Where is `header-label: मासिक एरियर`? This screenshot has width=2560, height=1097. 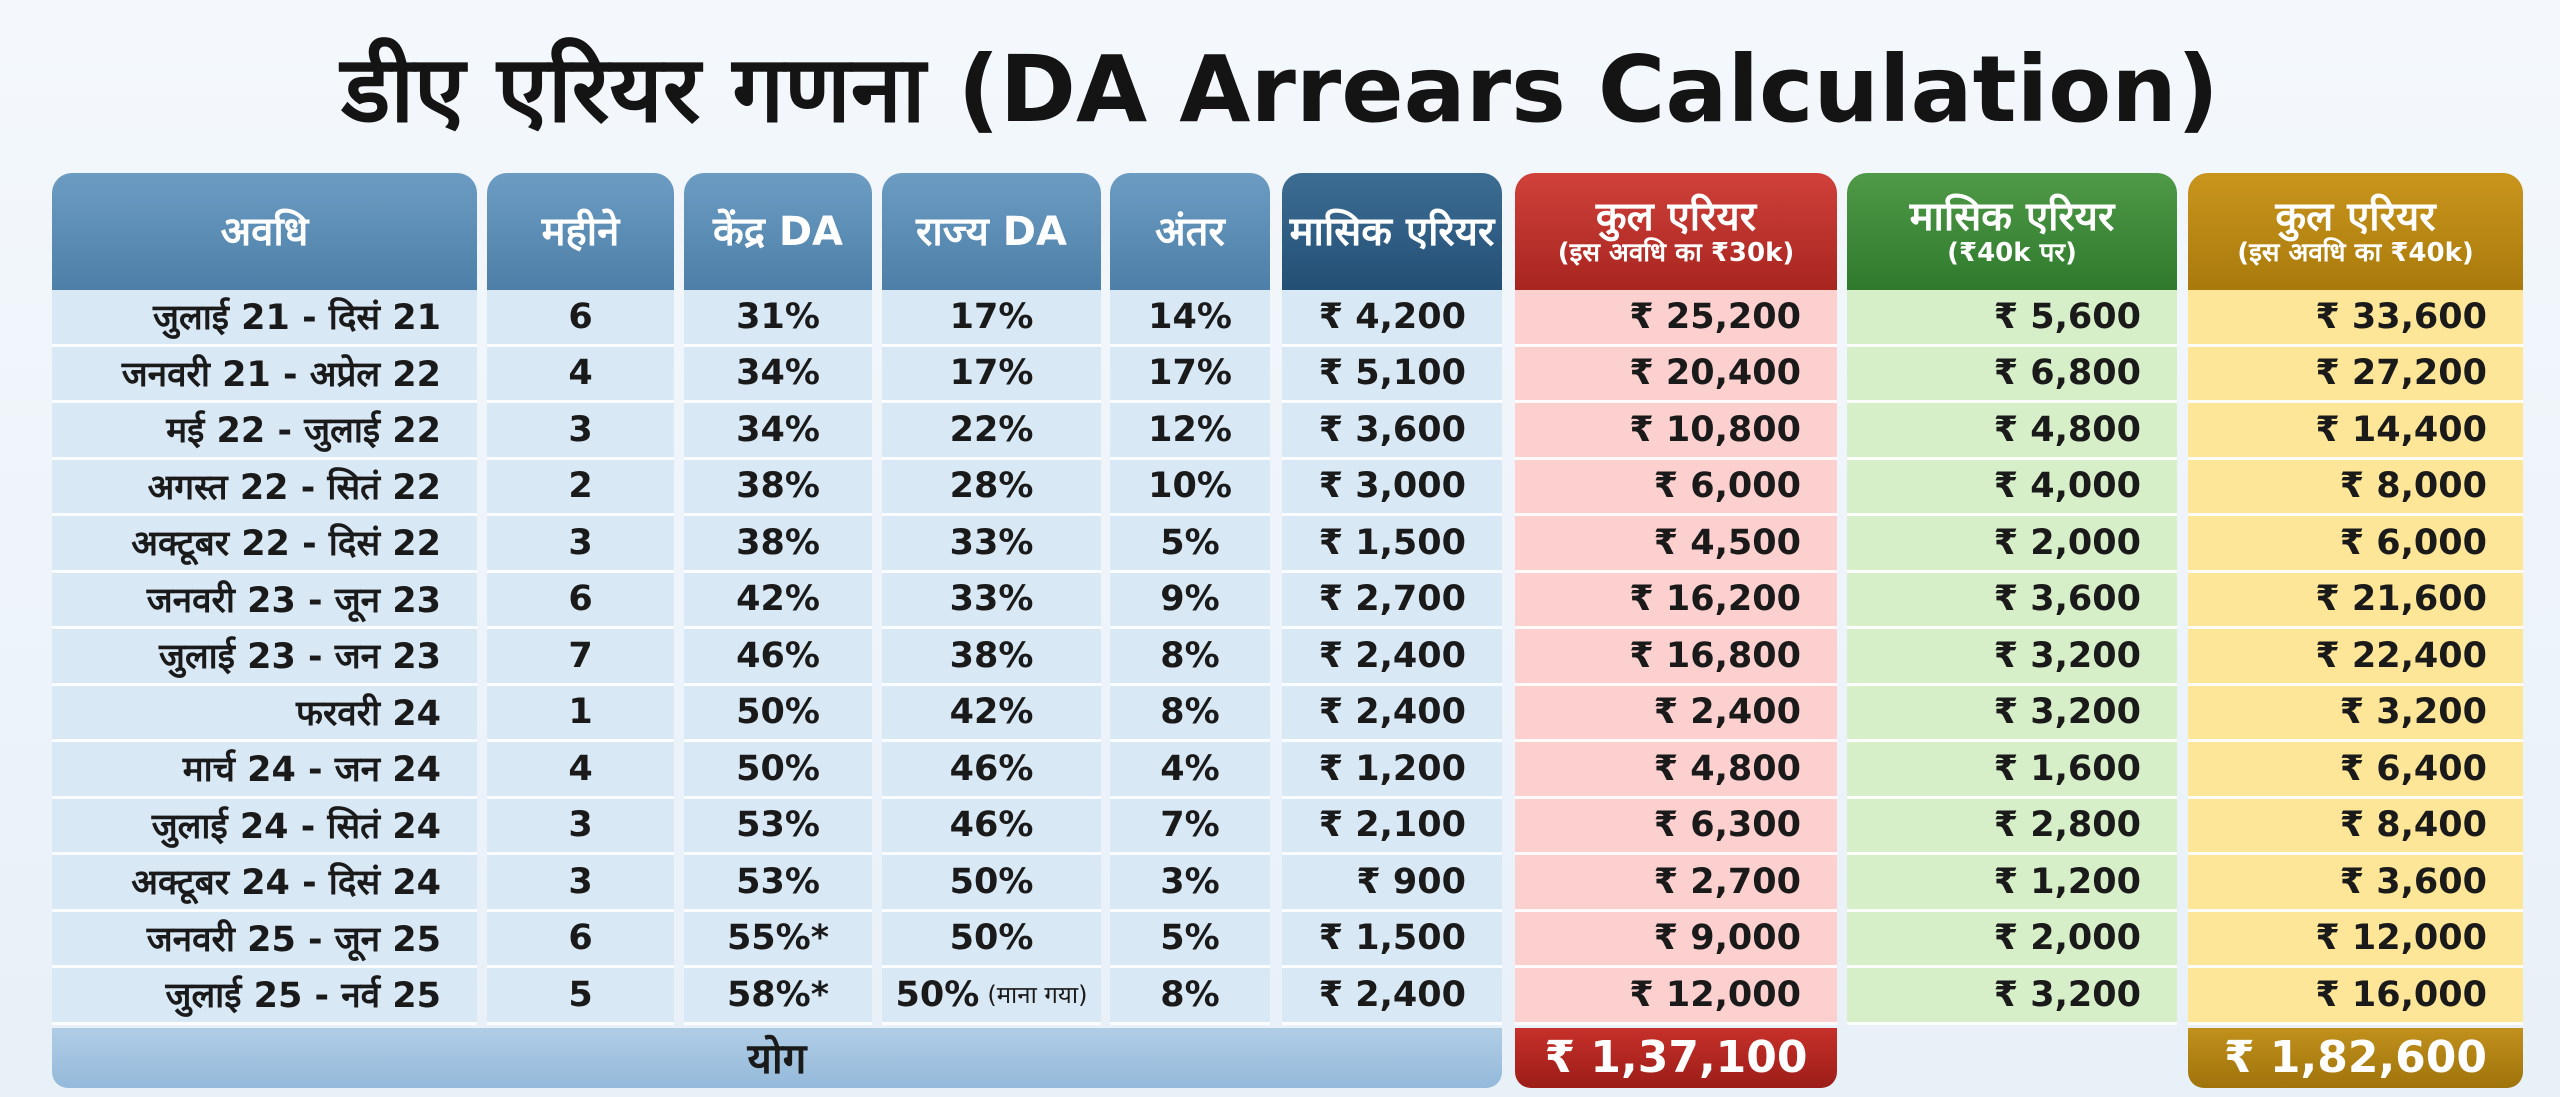 header-label: मासिक एरियर is located at coordinates (2012, 217).